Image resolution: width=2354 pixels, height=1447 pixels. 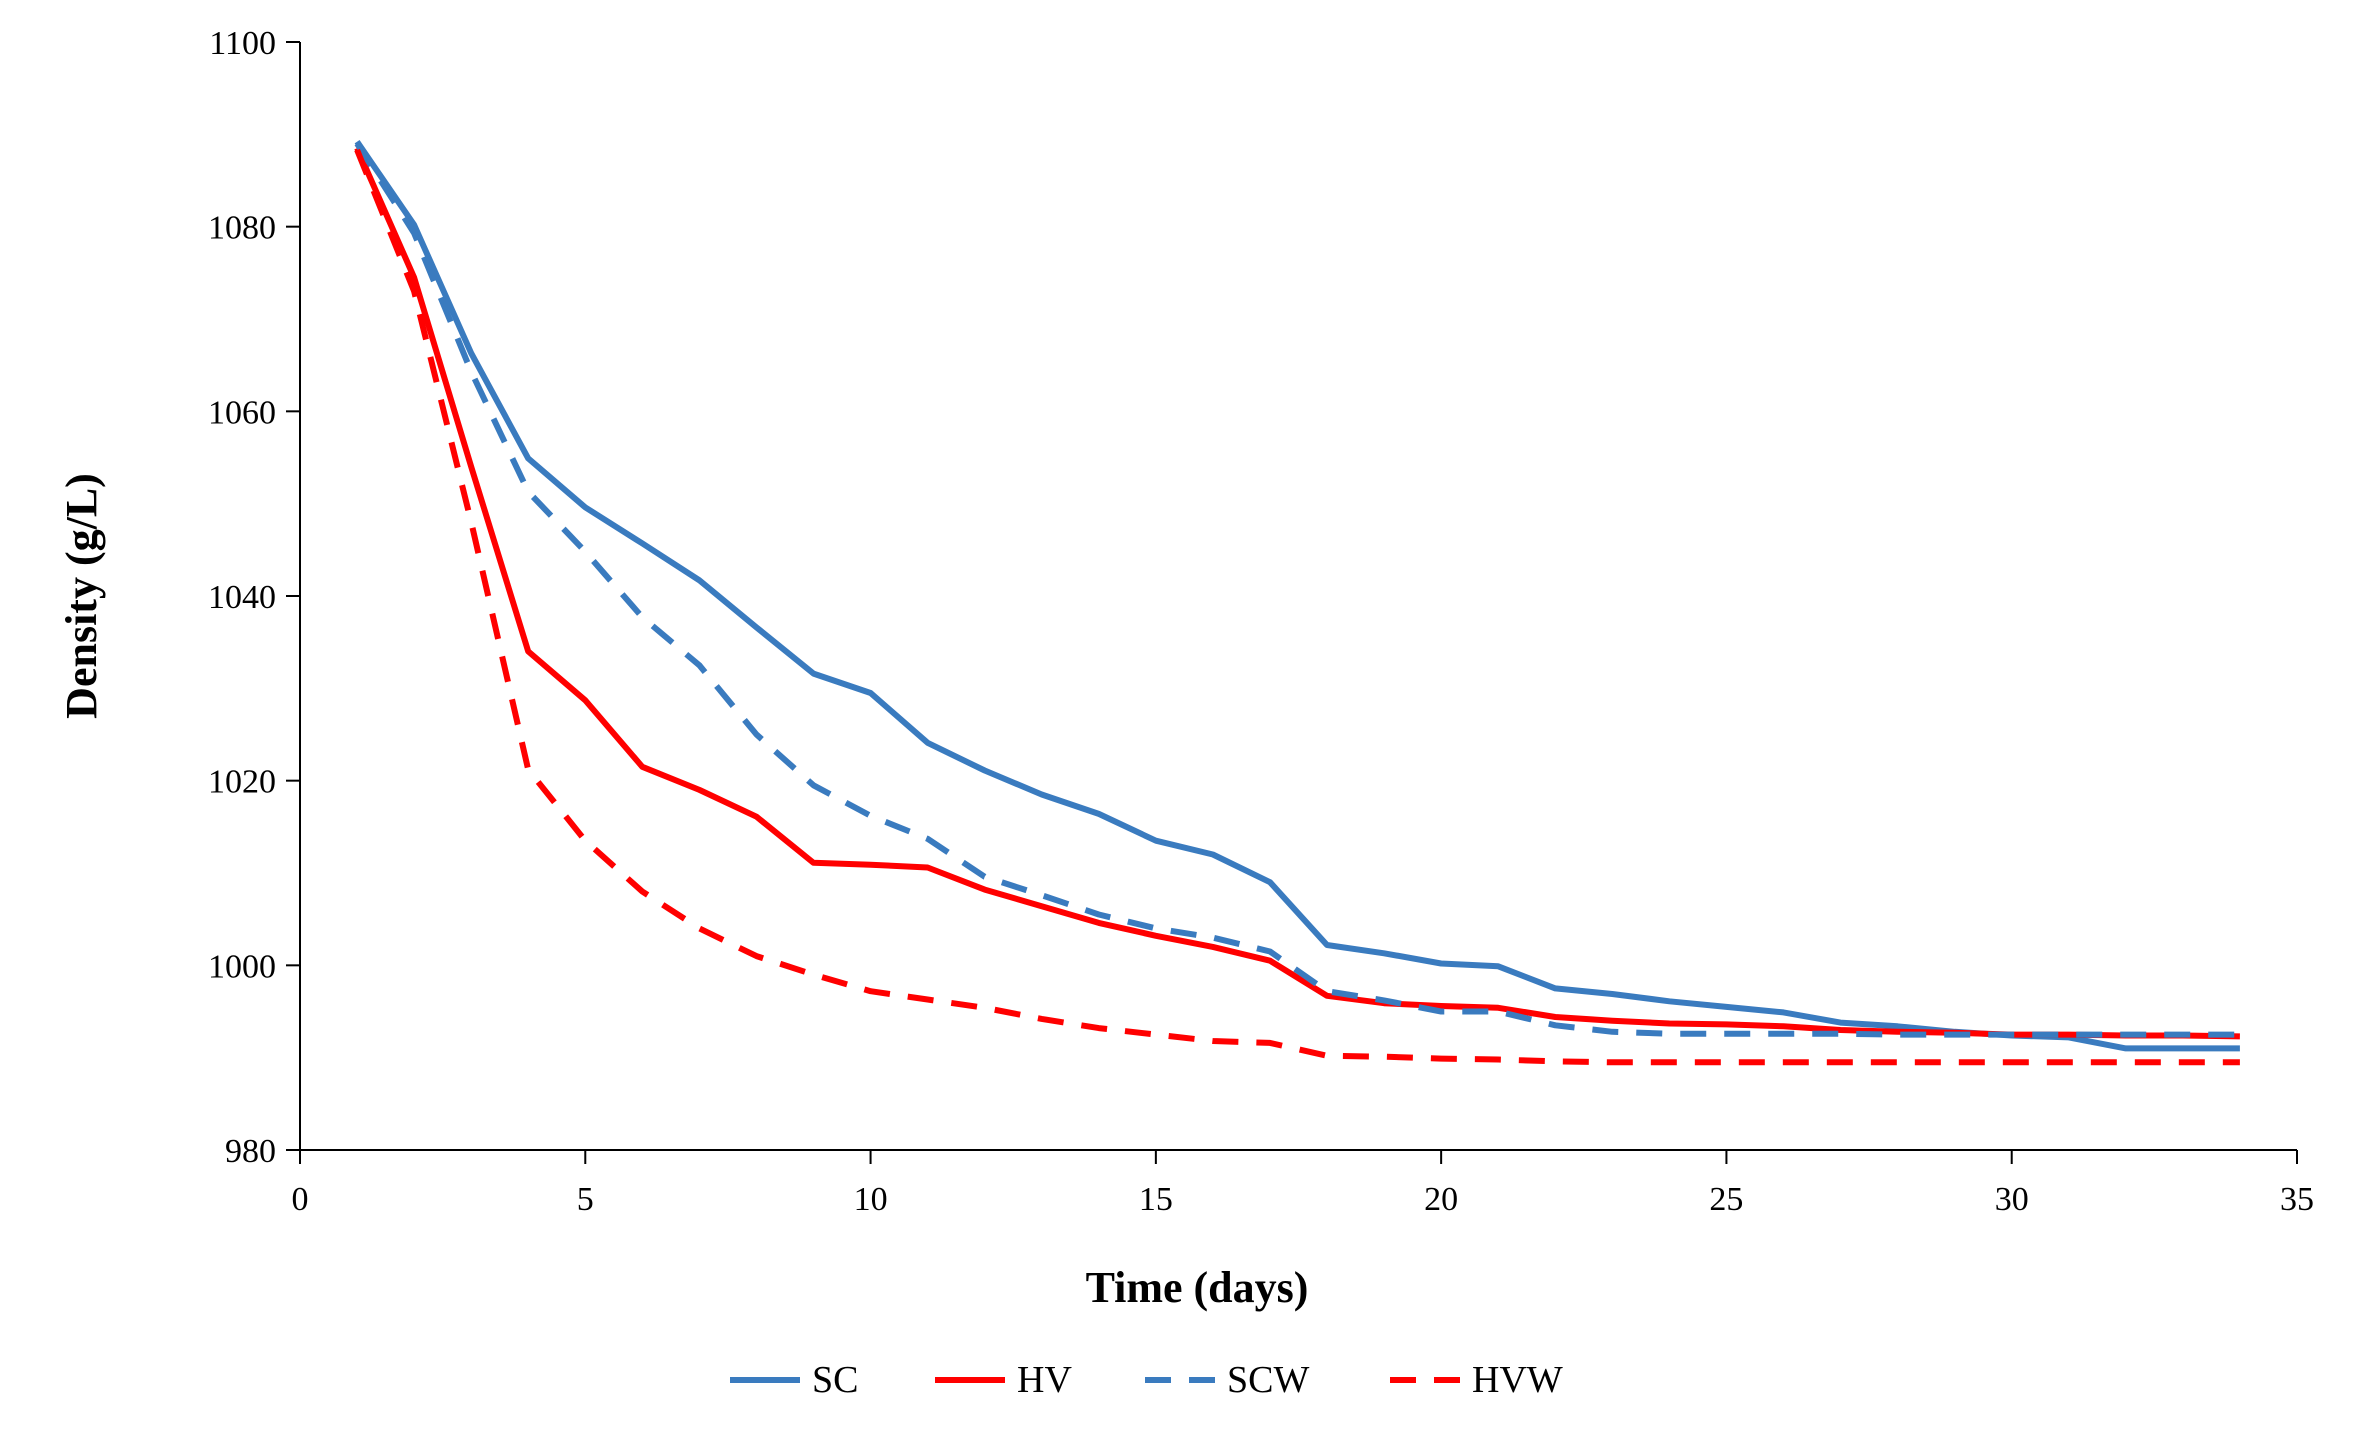 I want to click on legend: SC HV SCW HVW, so click(x=1146, y=1380).